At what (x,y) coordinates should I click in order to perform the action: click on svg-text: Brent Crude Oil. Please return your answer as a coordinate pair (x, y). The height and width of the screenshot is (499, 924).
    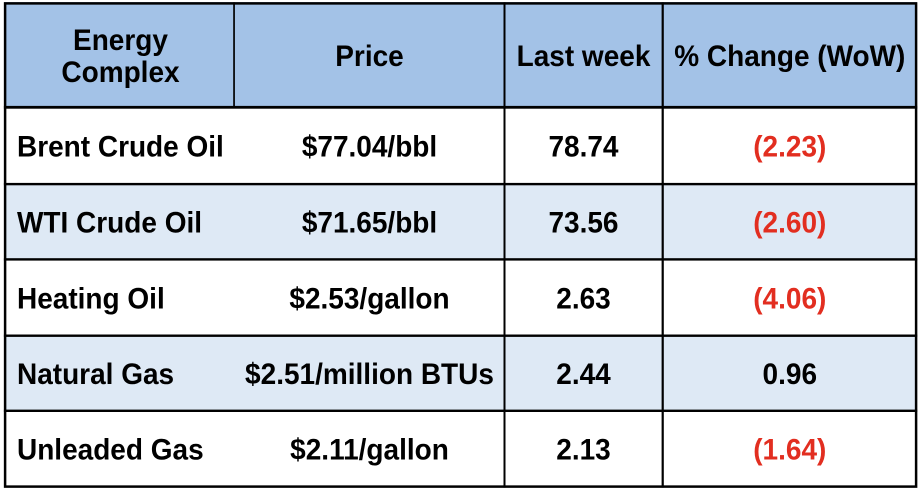
    Looking at the image, I should click on (120, 147).